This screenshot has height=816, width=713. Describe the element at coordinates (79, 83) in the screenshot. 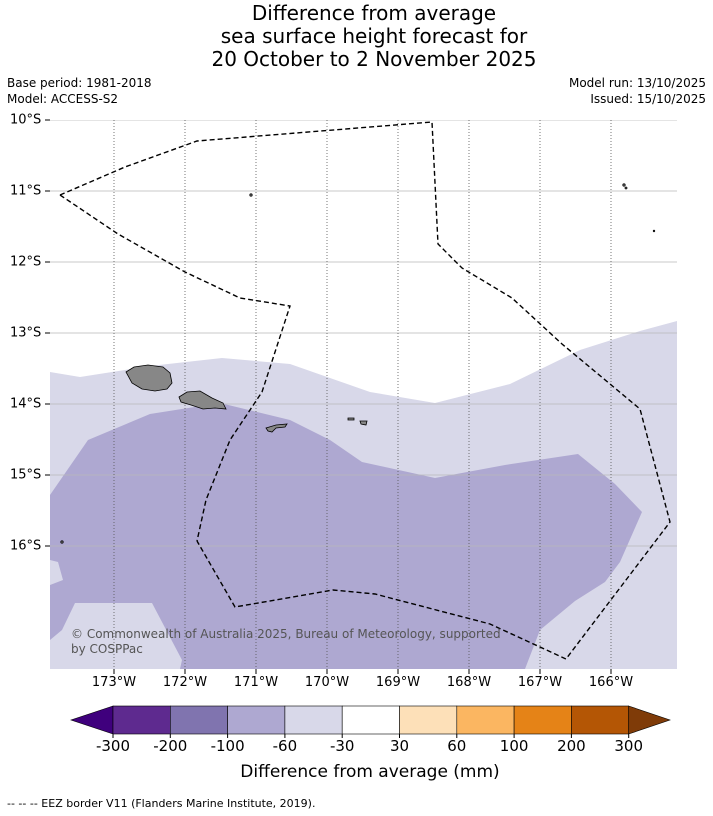

I see `base-period: Base period: 1981-2018` at that location.